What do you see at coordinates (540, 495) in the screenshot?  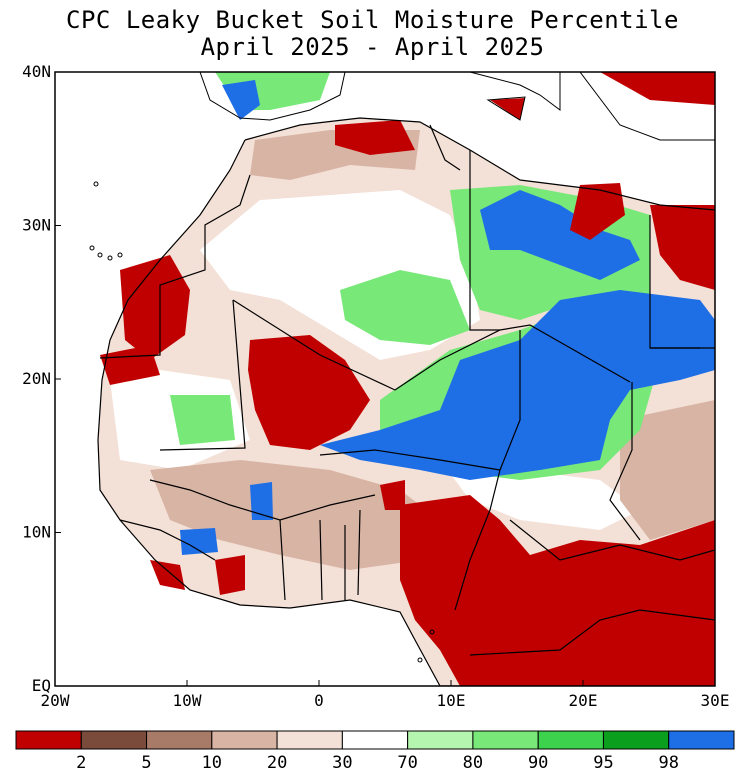 I see `normal-area-central` at bounding box center [540, 495].